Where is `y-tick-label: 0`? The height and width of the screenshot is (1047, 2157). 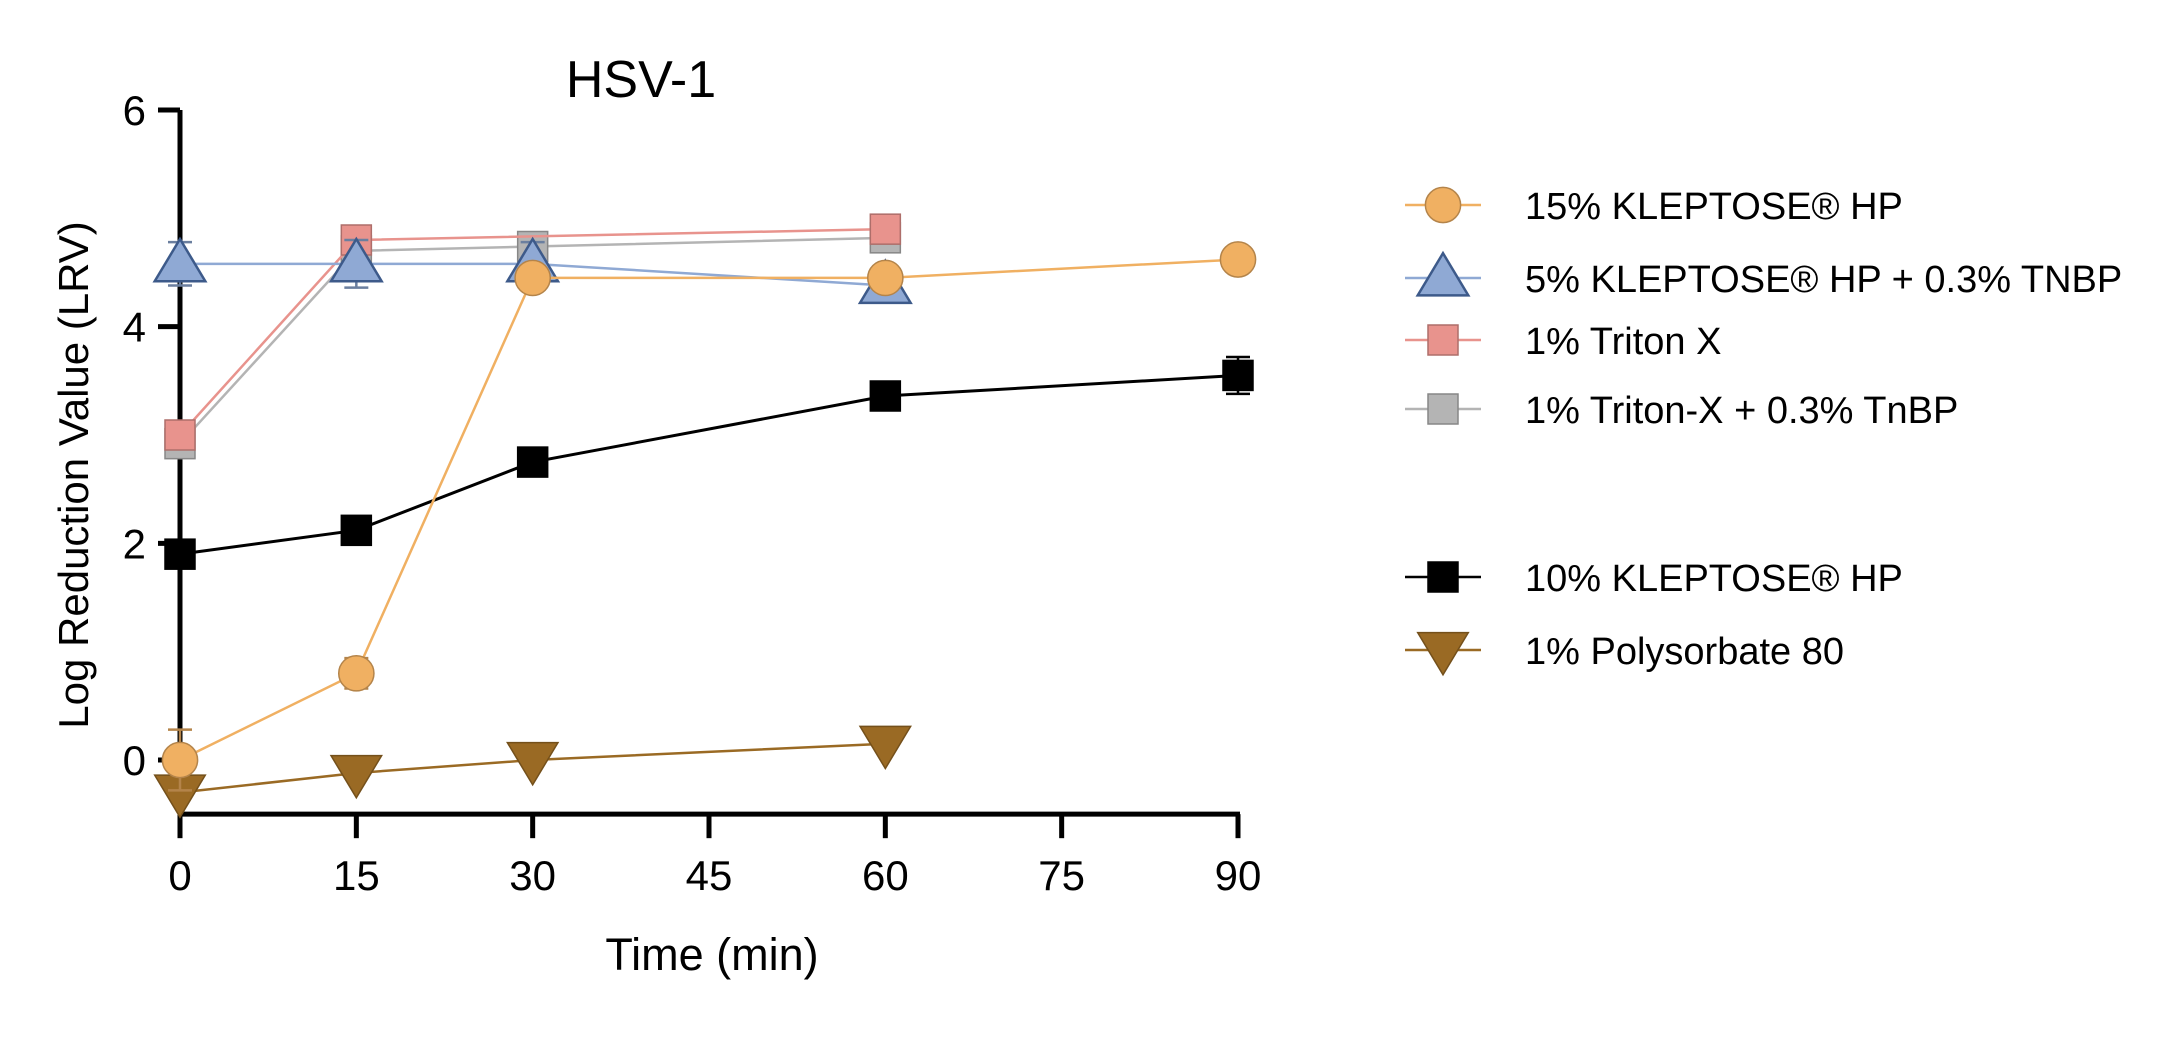 y-tick-label: 0 is located at coordinates (134, 760).